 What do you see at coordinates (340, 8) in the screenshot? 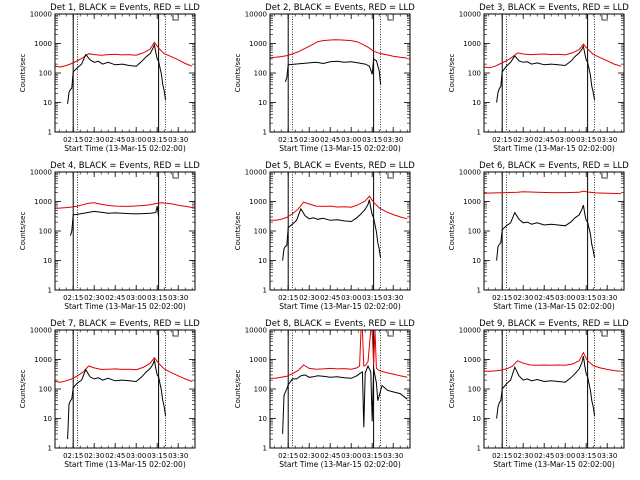
I see `chart-title: Det 2, BLACK = Events, RED = LLD` at bounding box center [340, 8].